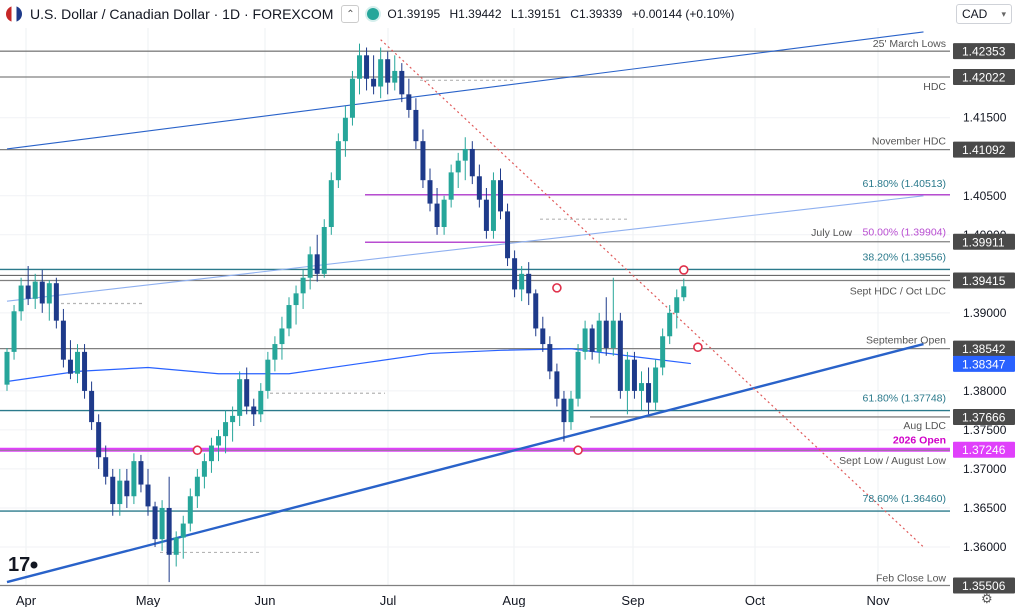 This screenshot has width=1017, height=607. I want to click on month-label: Jul, so click(388, 600).